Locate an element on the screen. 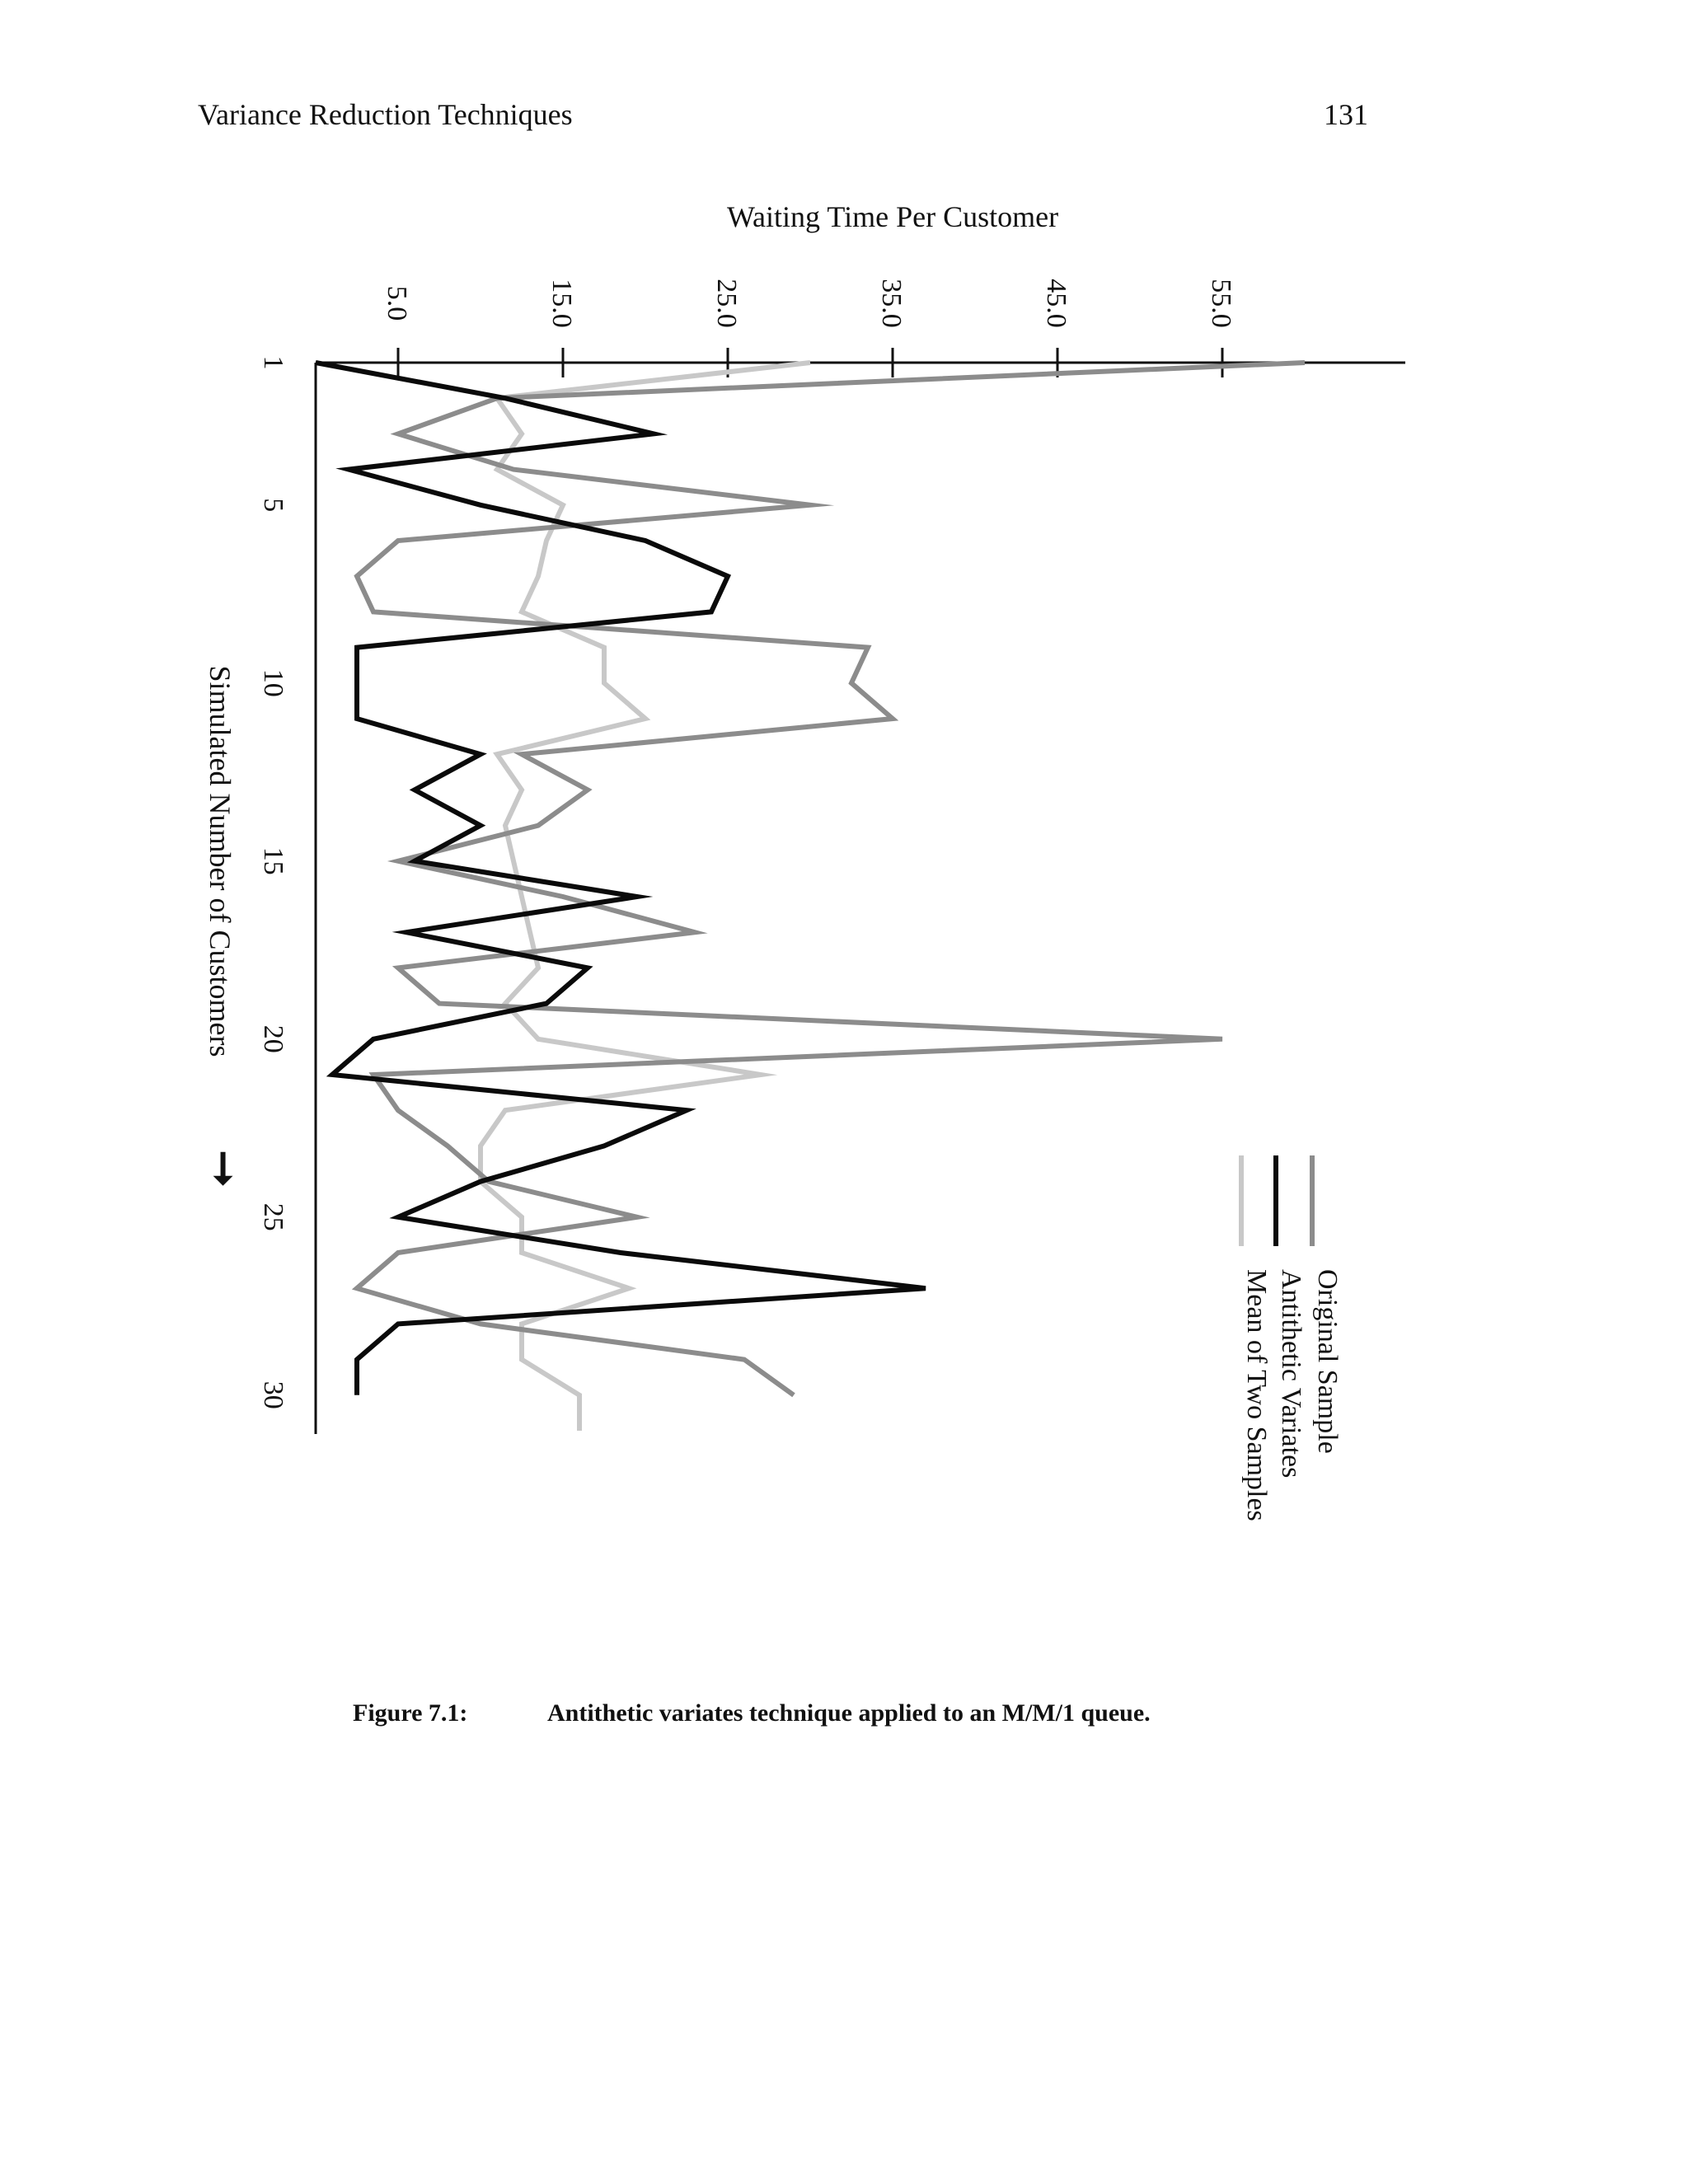  series-line is located at coordinates (644, 895).